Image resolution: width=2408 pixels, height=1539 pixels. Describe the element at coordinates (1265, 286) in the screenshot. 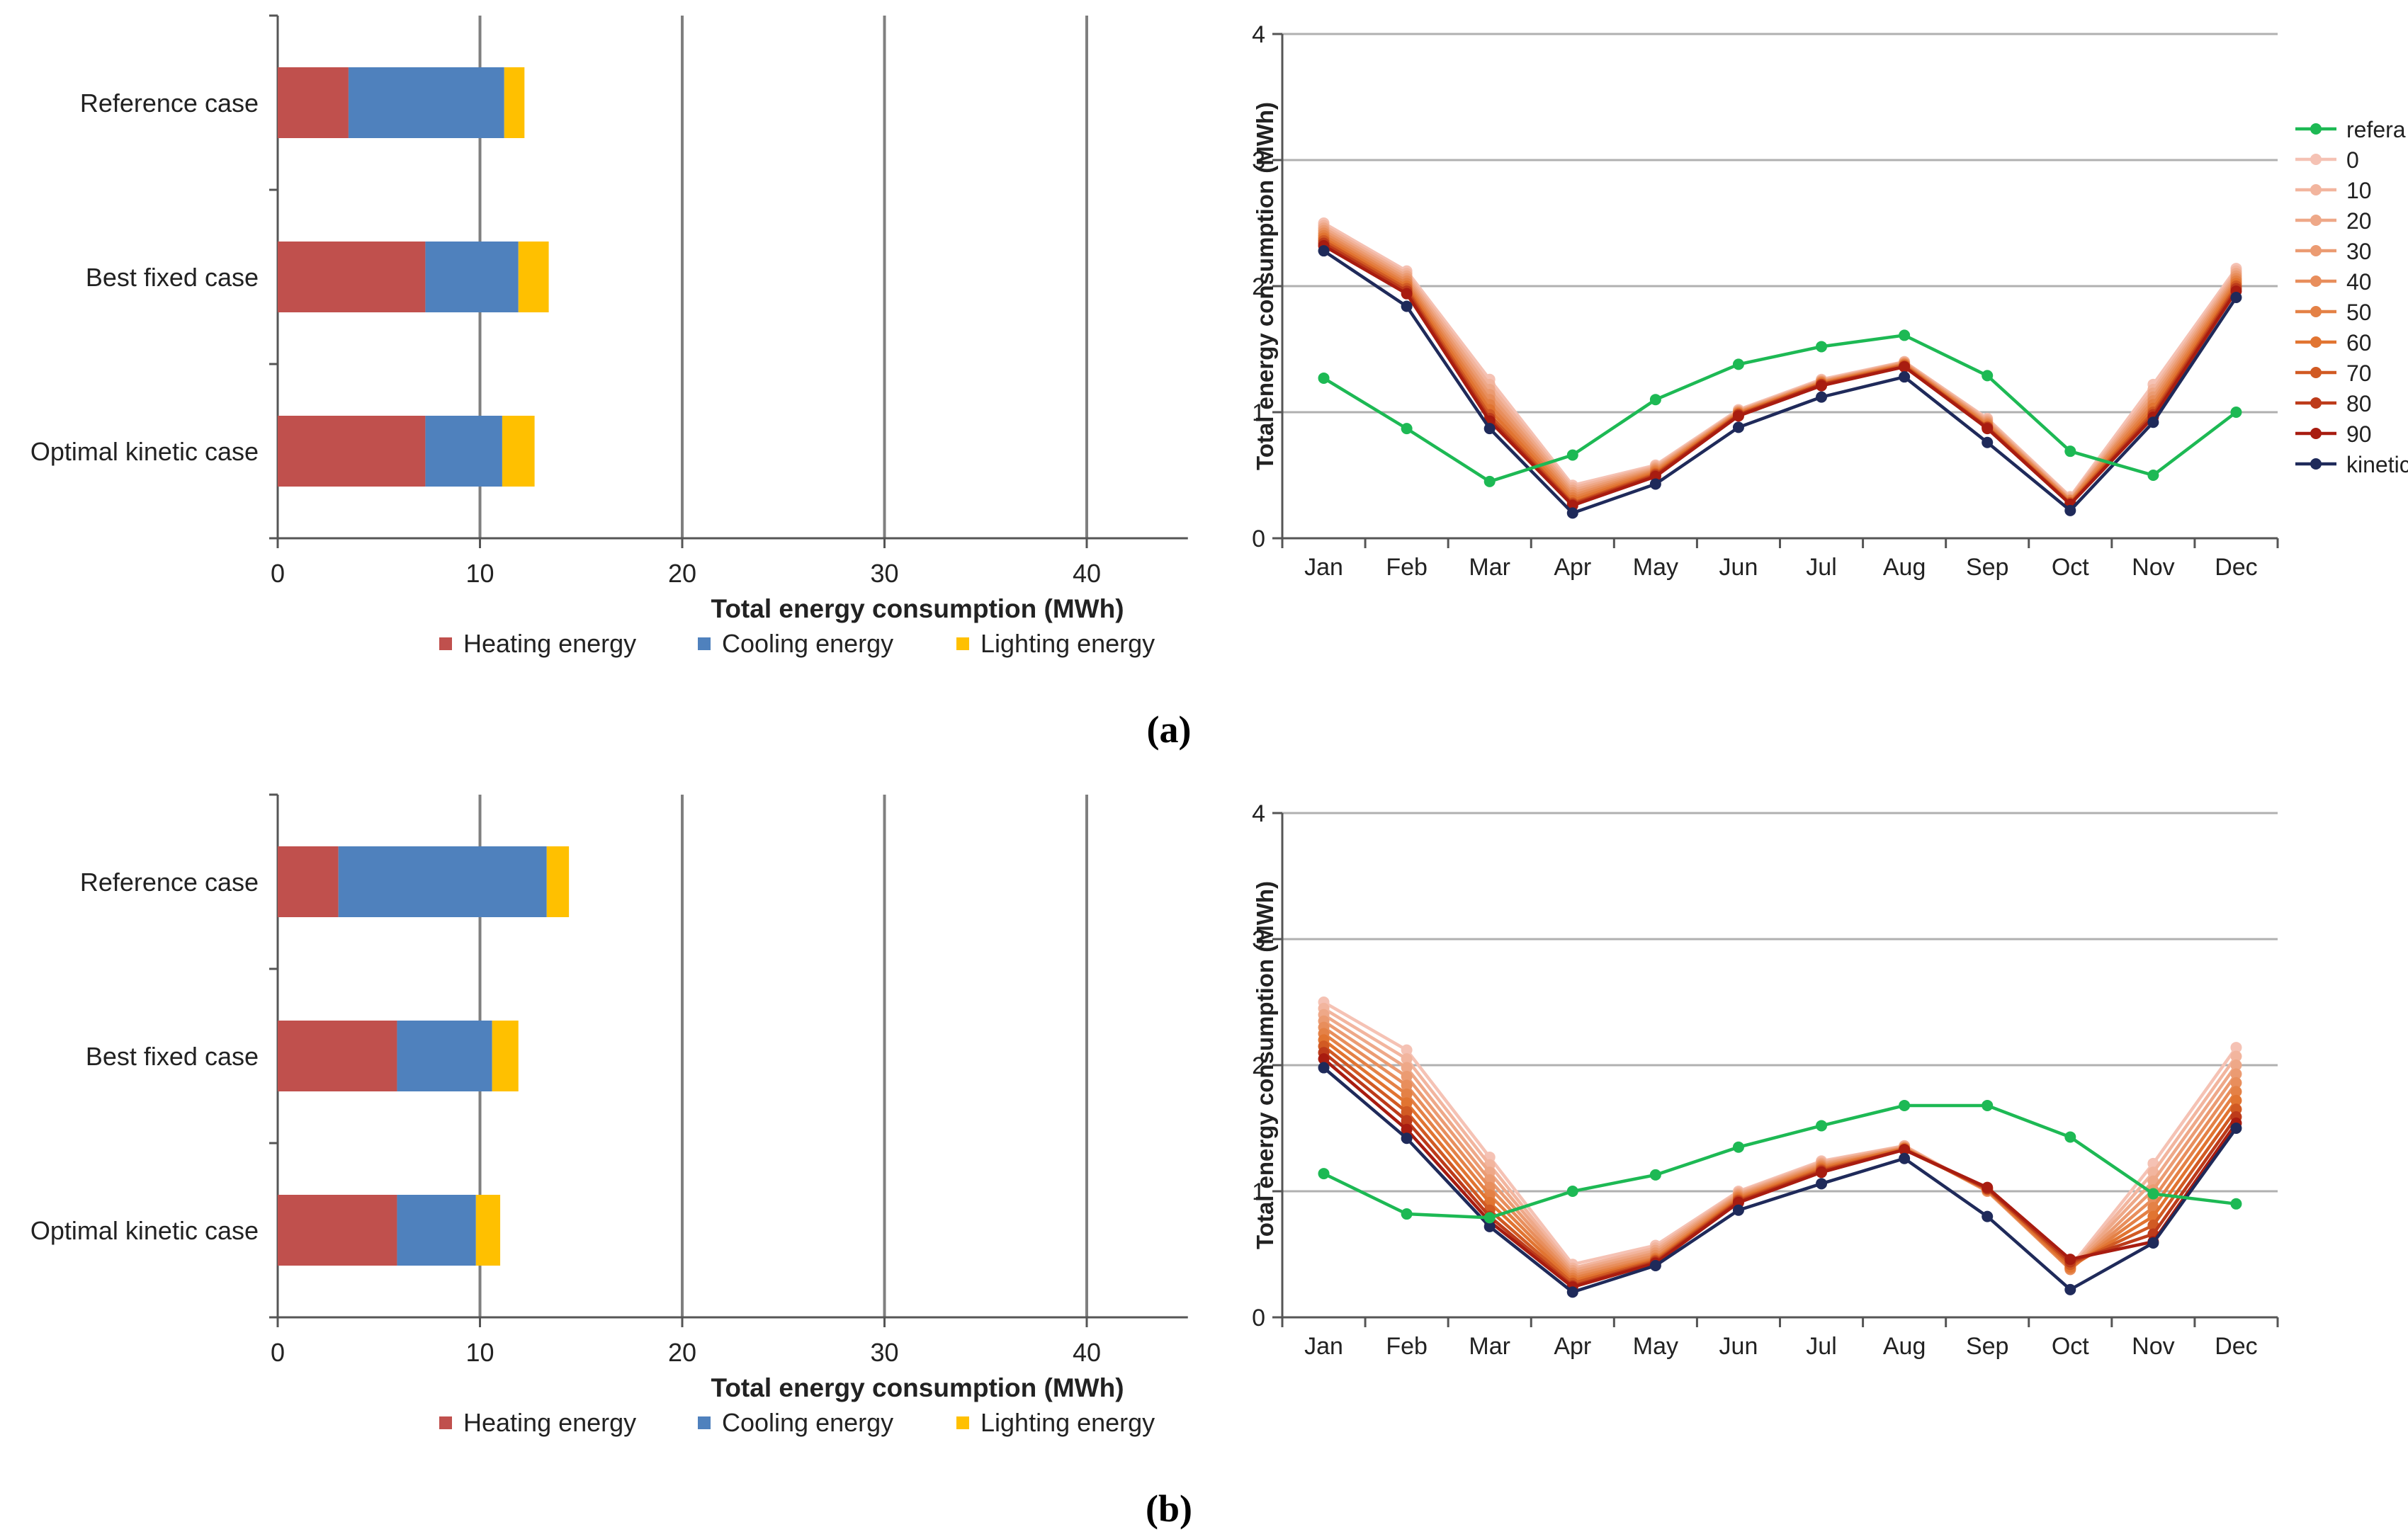

I see `y-axis-title: Total energy consumption (MWh)` at that location.